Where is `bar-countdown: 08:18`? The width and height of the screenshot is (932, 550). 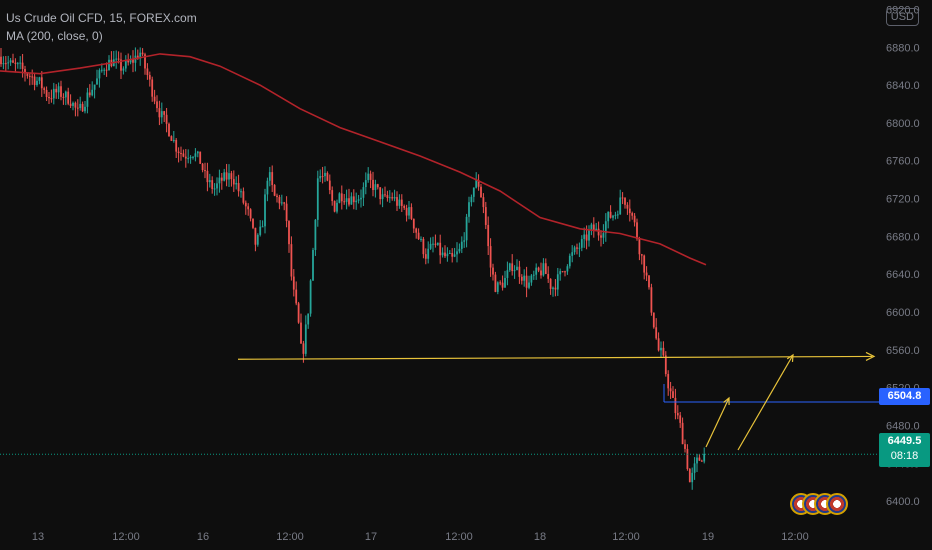 bar-countdown: 08:18 is located at coordinates (904, 456).